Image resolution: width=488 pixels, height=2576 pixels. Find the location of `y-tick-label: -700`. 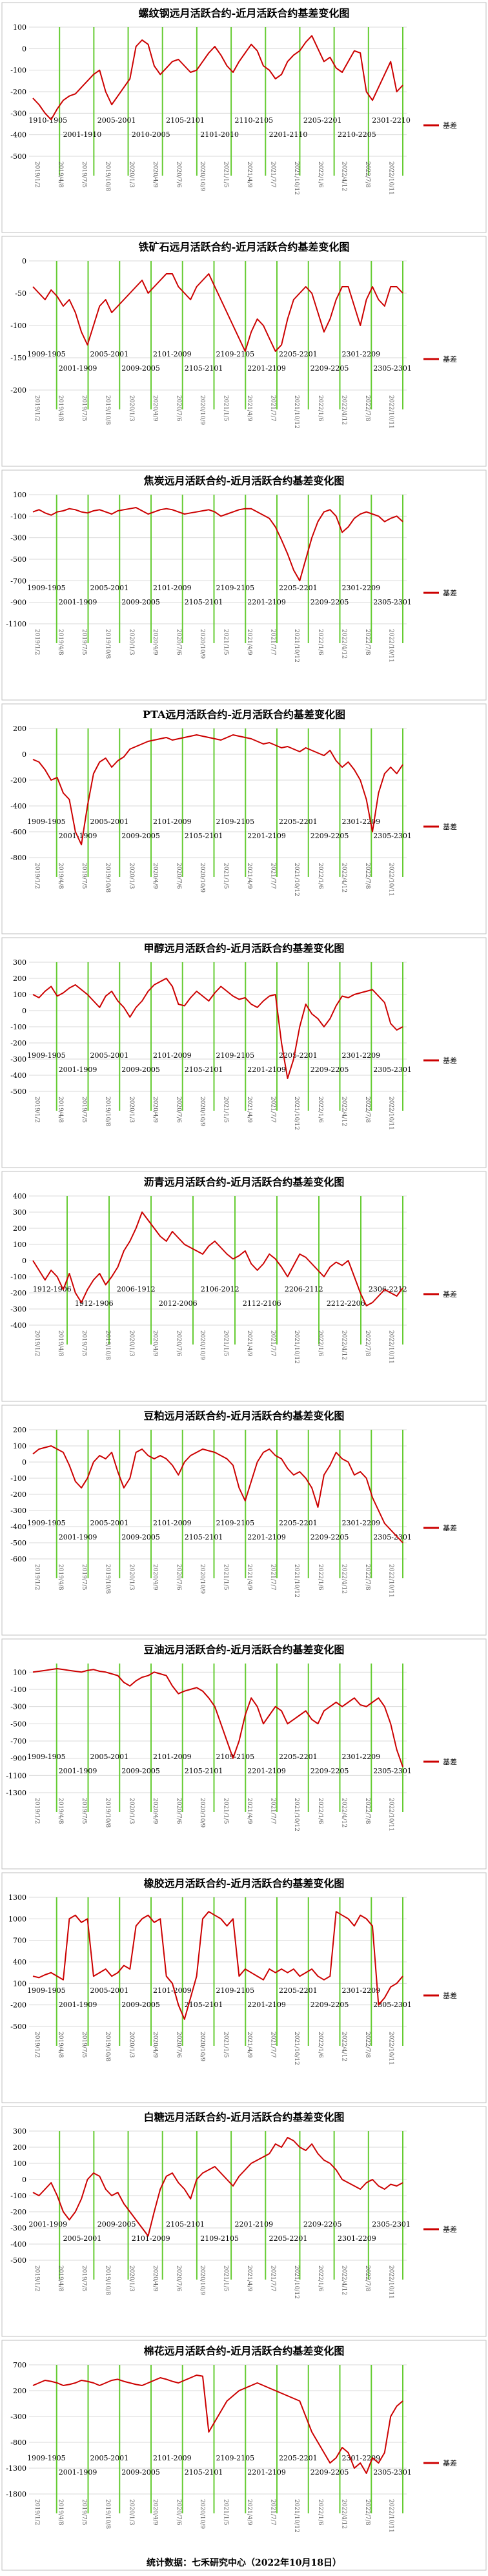

y-tick-label: -700 is located at coordinates (18, 581).